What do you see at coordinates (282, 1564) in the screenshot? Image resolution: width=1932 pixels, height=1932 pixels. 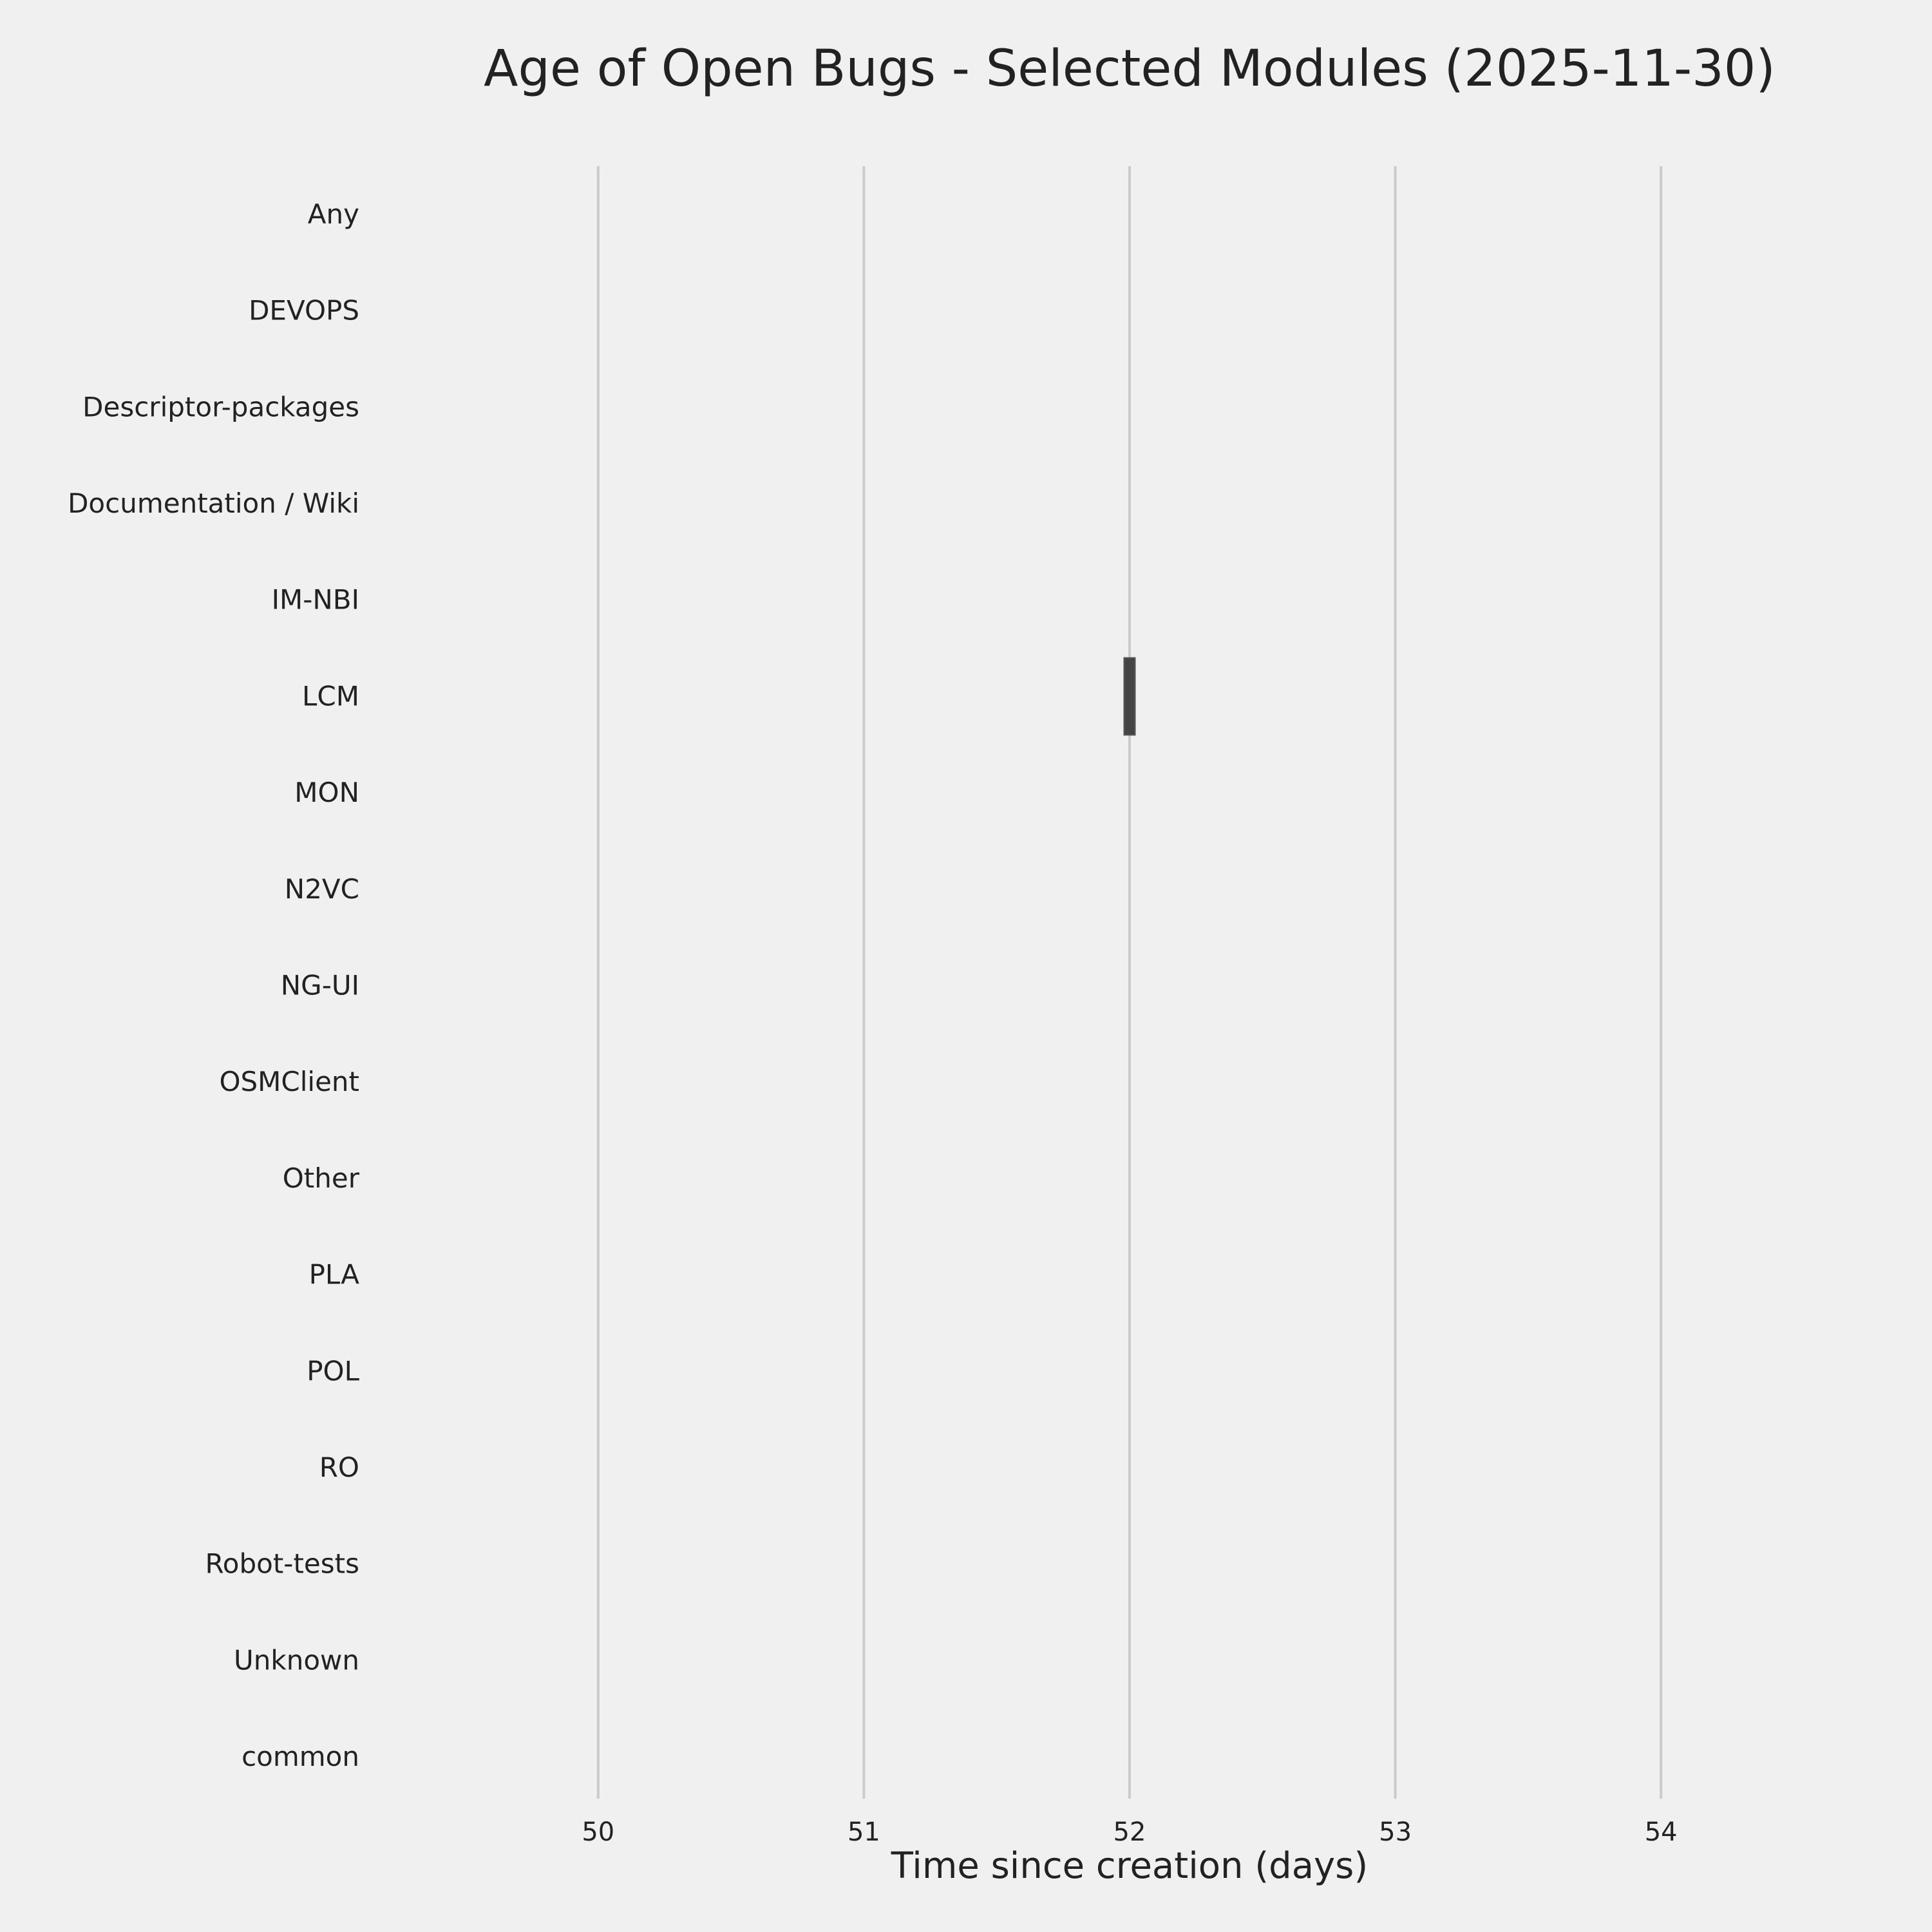 I see `y-tick-label: Robot-tests` at bounding box center [282, 1564].